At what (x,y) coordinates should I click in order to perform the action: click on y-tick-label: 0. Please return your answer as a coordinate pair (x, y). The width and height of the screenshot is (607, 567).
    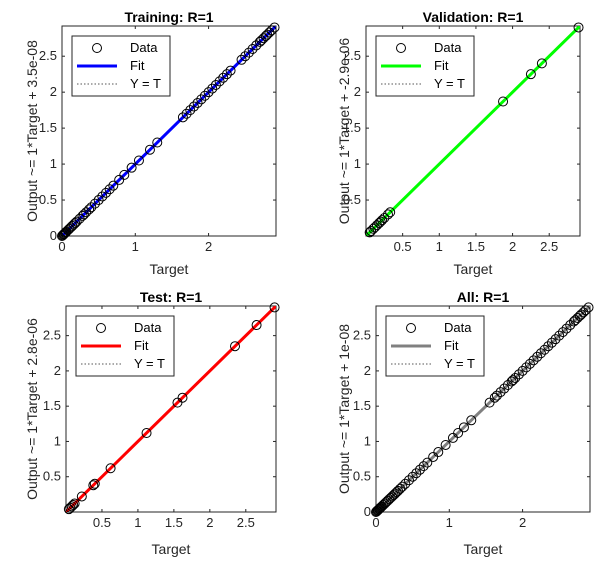
    Looking at the image, I should click on (53, 235).